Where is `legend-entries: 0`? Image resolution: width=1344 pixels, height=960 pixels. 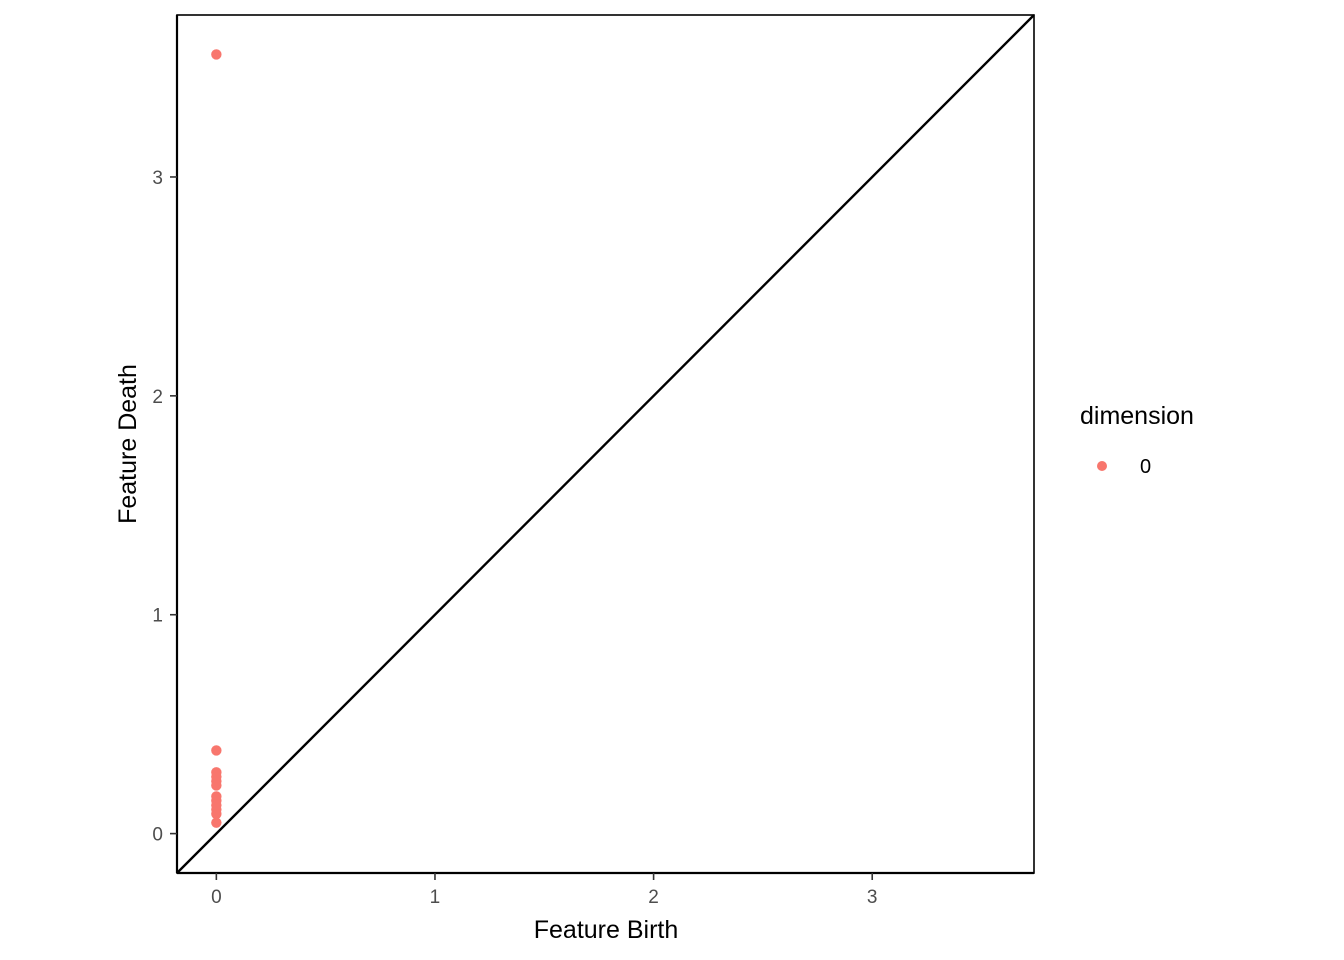 legend-entries: 0 is located at coordinates (1124, 467).